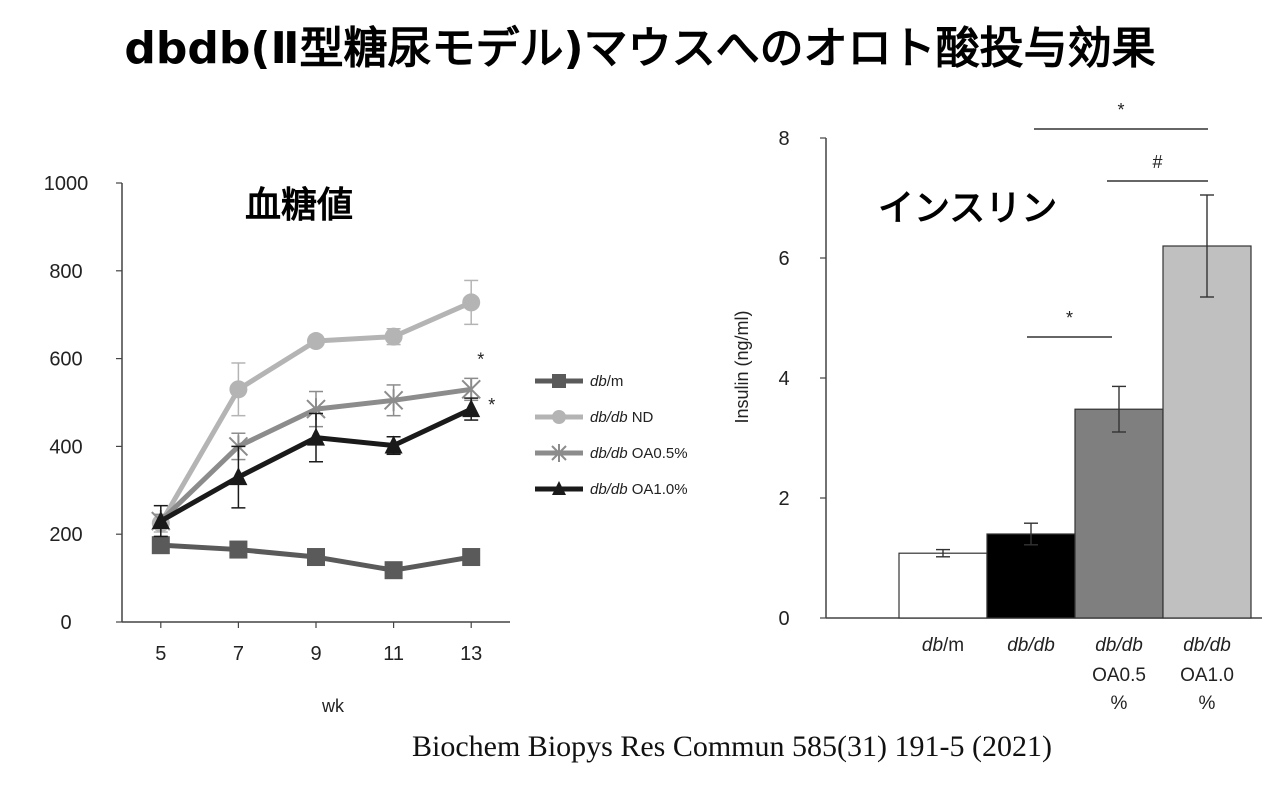 The width and height of the screenshot is (1280, 786). Describe the element at coordinates (65, 360) in the screenshot. I see `y-tick-label: 600` at that location.